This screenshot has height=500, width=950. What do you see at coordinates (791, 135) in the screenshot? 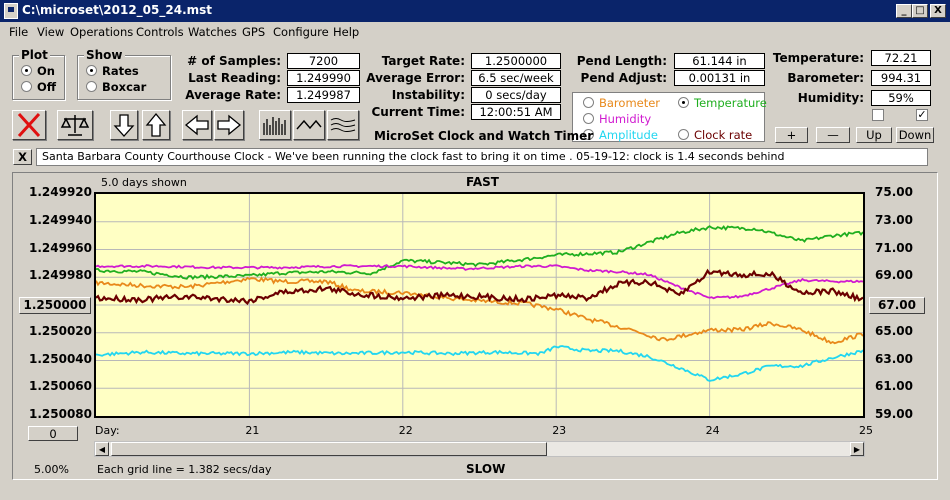
I see `plus-button: +` at bounding box center [791, 135].